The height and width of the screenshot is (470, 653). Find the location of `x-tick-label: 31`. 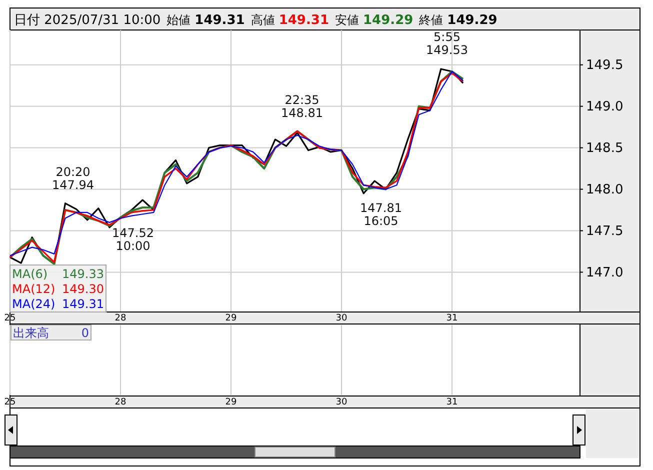

x-tick-label: 31 is located at coordinates (452, 318).